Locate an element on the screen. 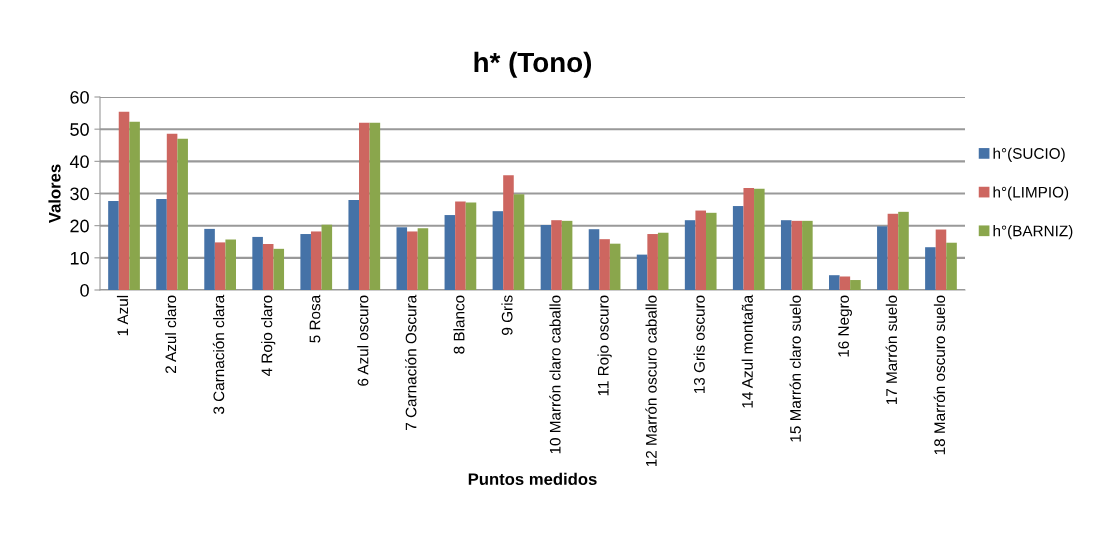  y-tick-label: 60 is located at coordinates (79, 97).